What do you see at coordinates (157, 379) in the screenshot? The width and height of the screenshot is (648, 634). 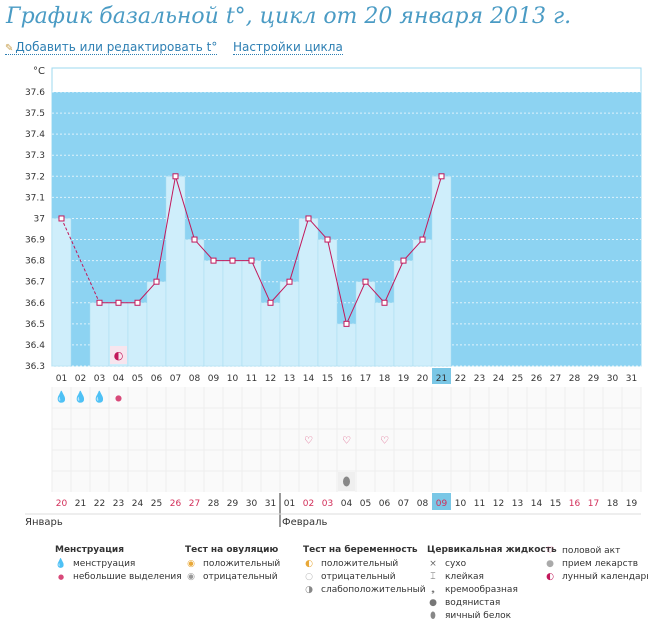 I see `day-number-label: 06` at bounding box center [157, 379].